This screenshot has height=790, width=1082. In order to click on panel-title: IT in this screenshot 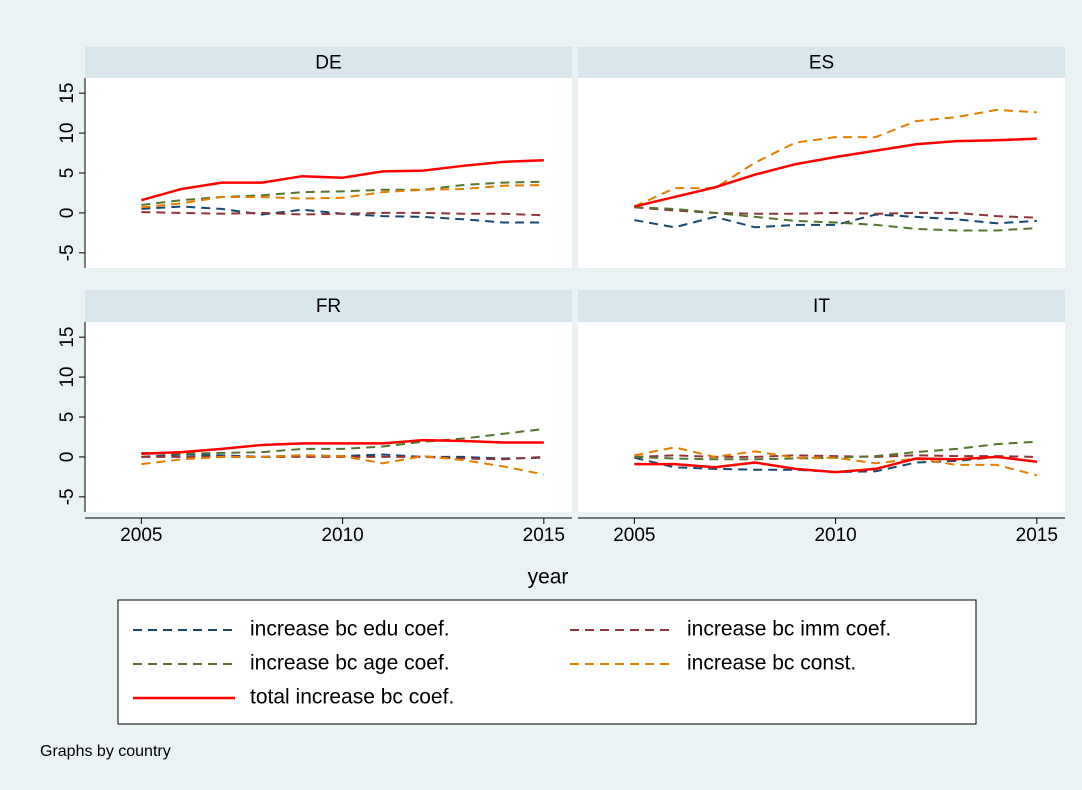, I will do `click(821, 306)`.